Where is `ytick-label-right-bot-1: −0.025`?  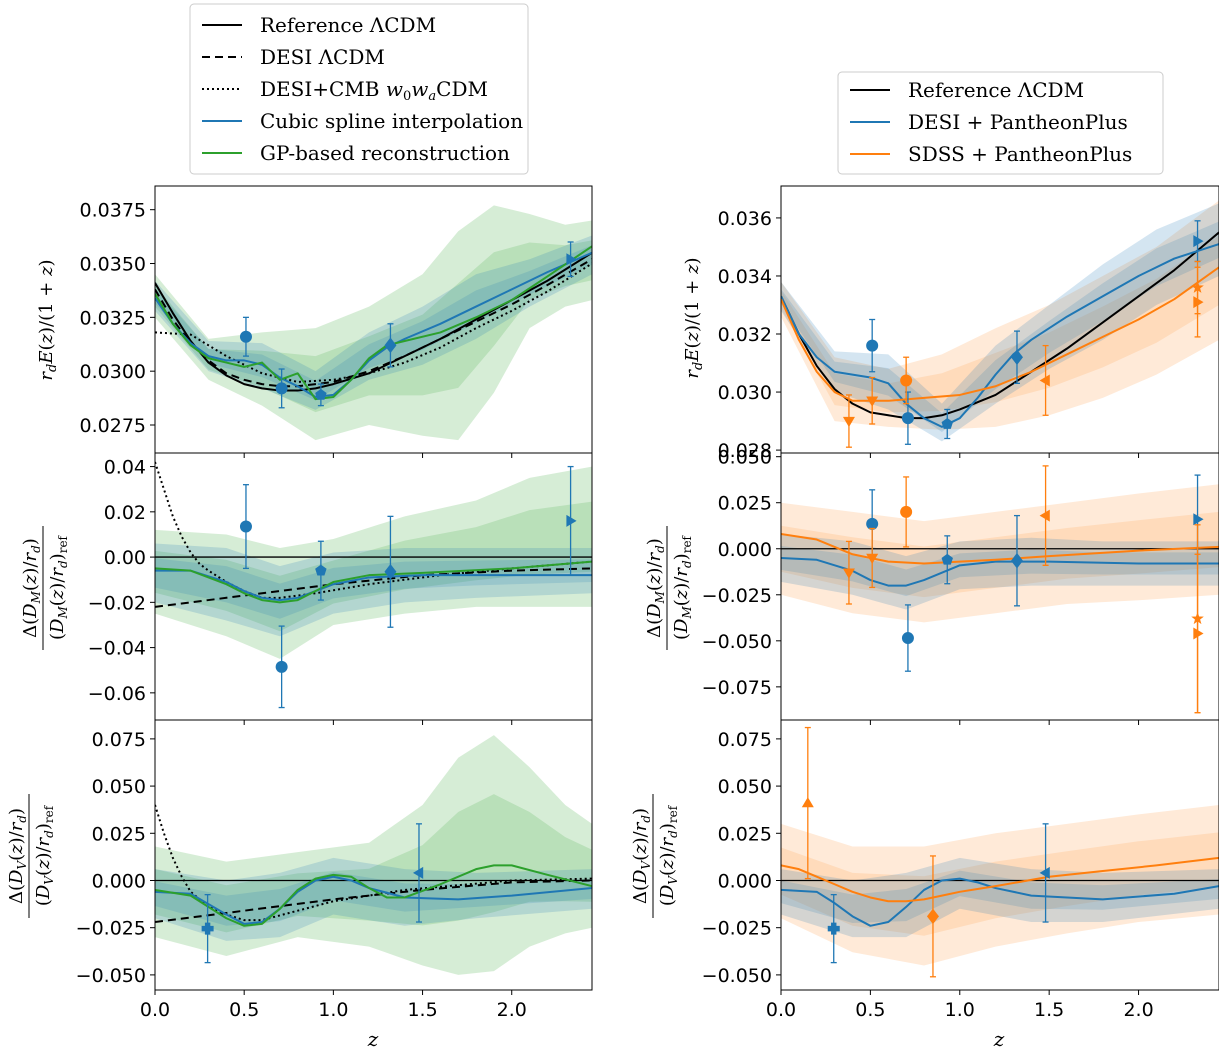
ytick-label-right-bot-1: −0.025 is located at coordinates (737, 929).